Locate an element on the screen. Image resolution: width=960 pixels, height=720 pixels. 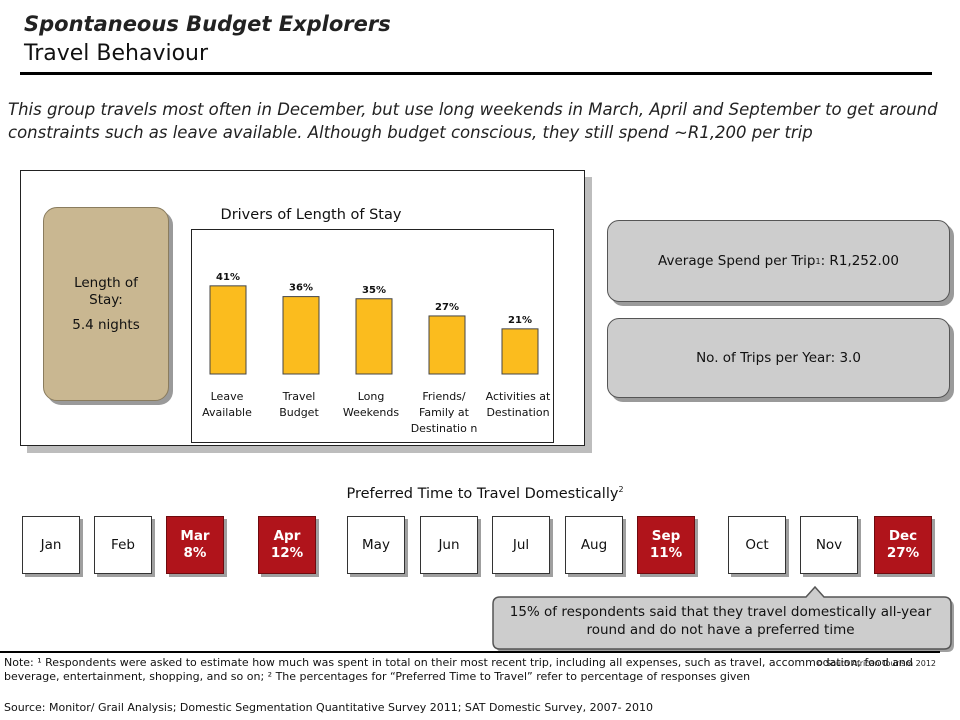
bar-value-label-3: 27% is located at coordinates (447, 307).